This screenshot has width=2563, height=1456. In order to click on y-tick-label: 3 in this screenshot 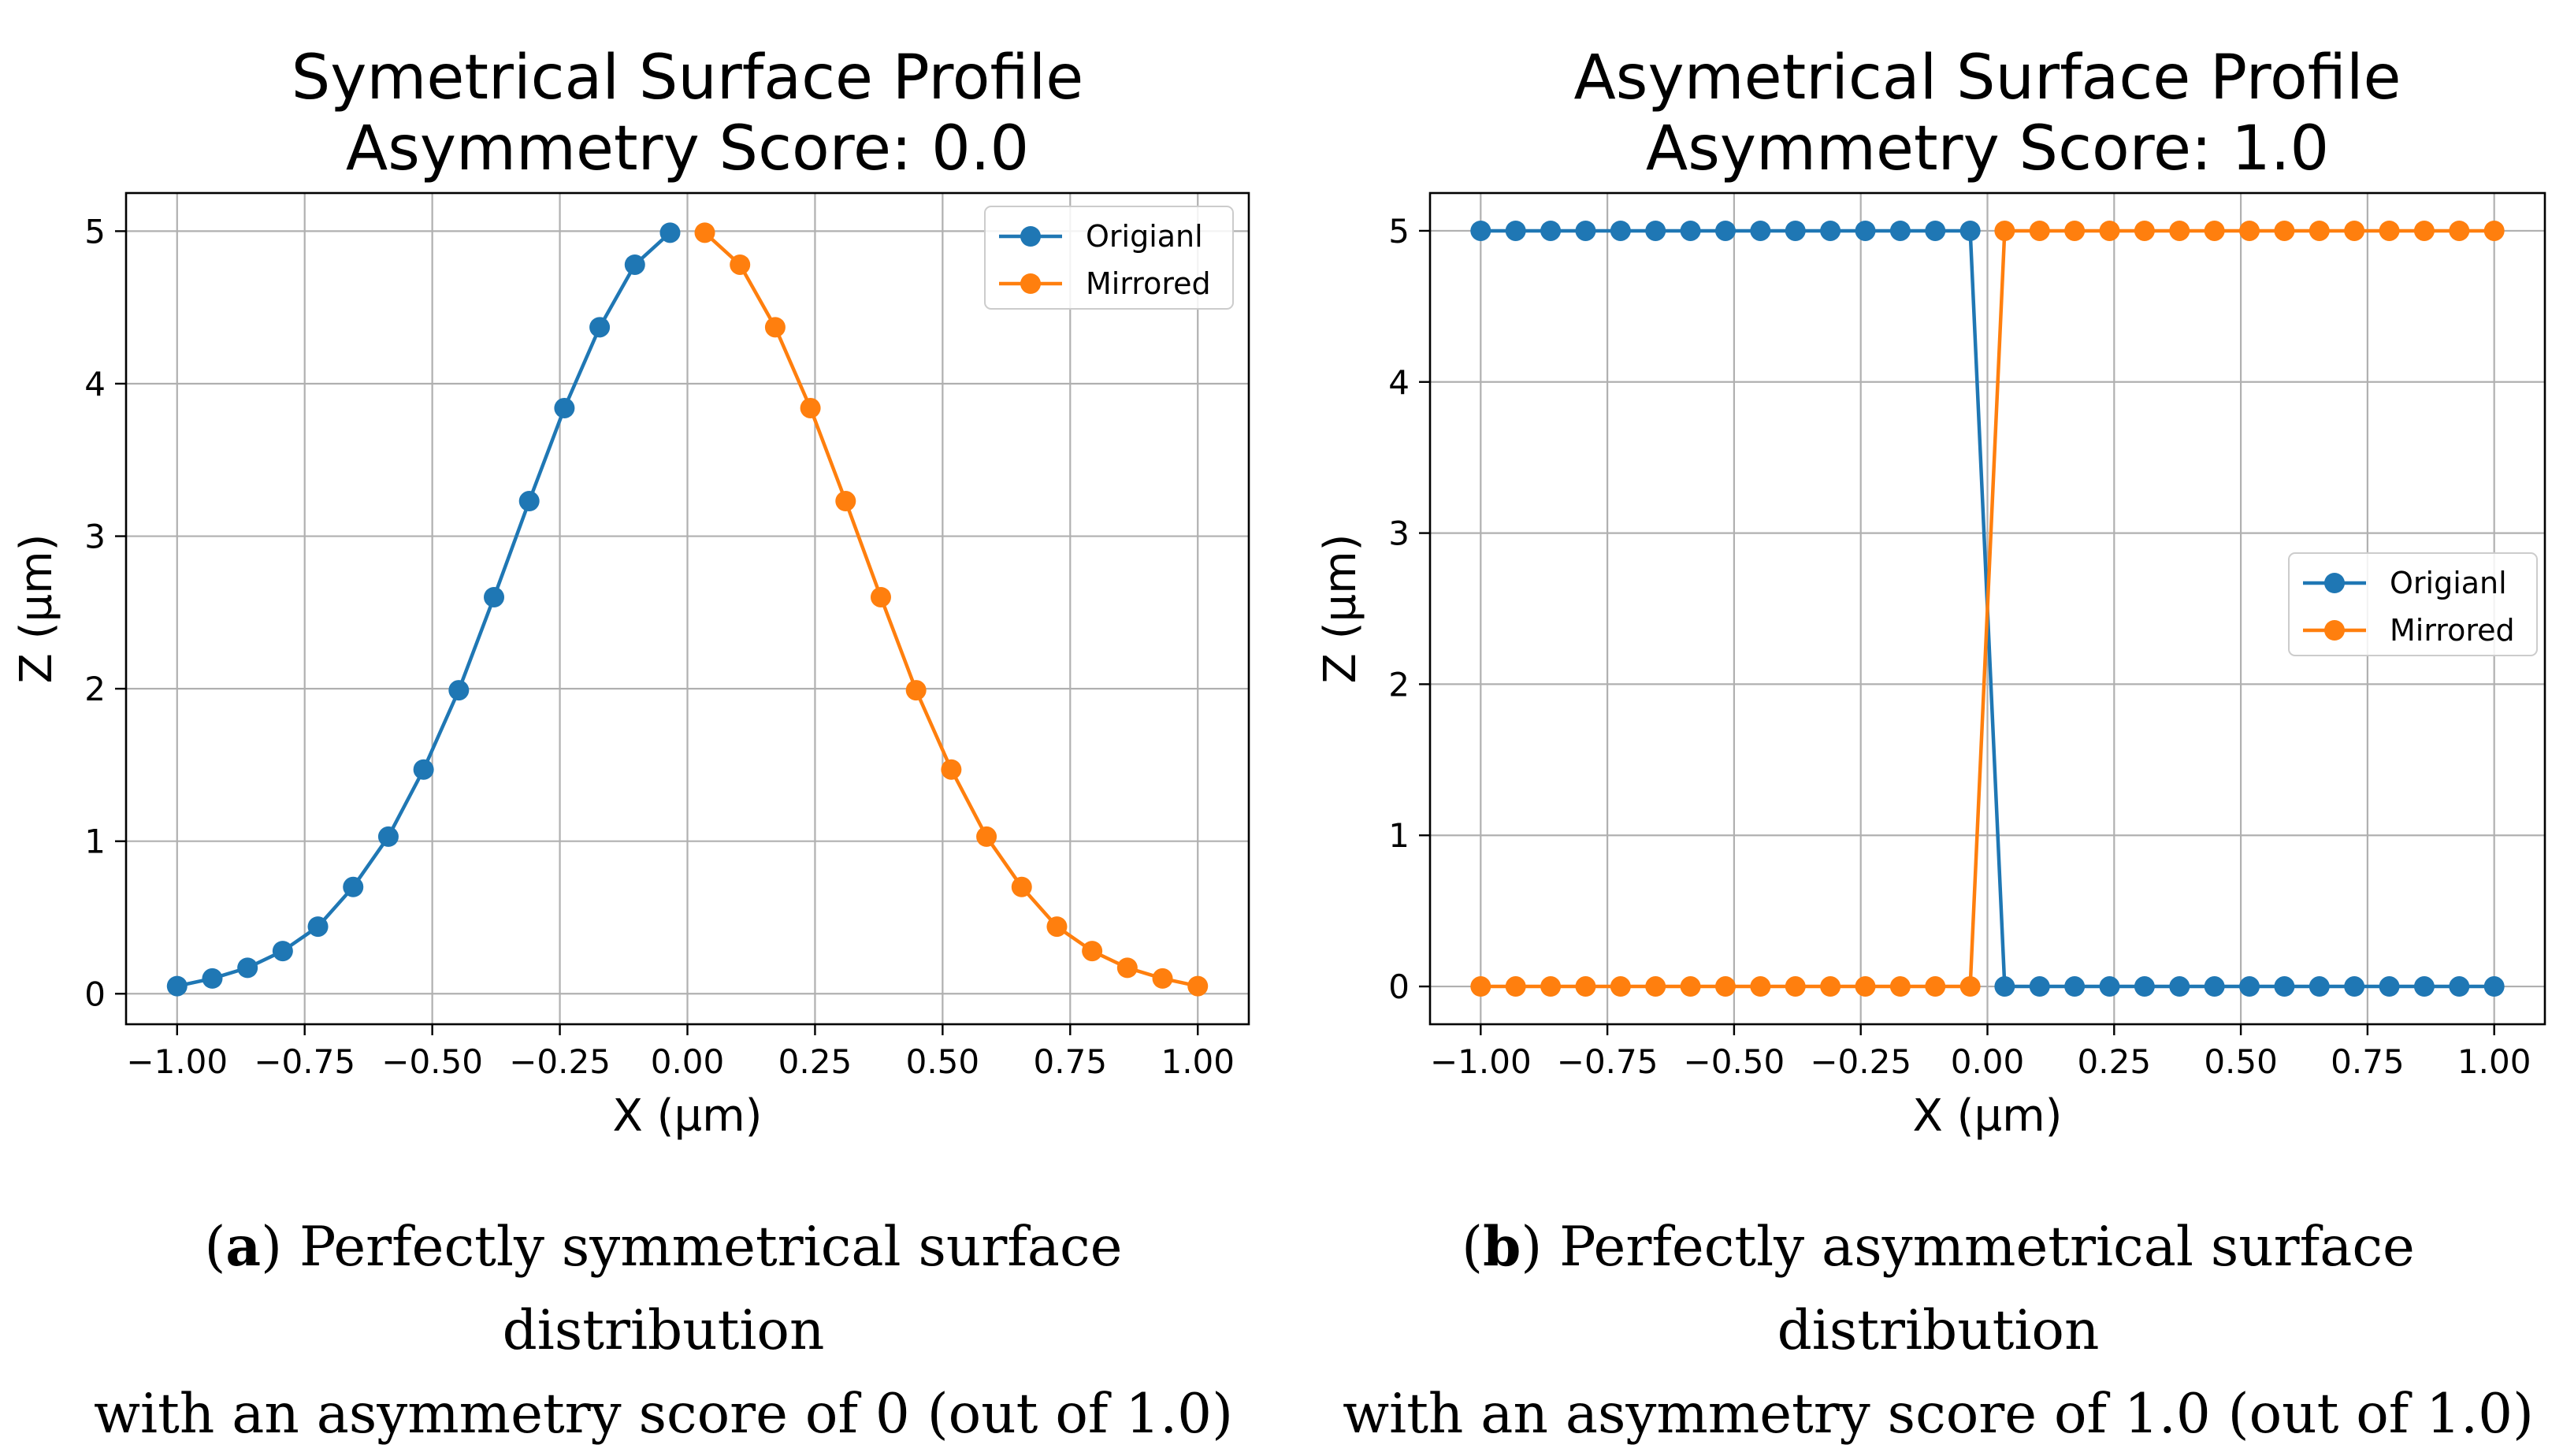, I will do `click(1399, 533)`.